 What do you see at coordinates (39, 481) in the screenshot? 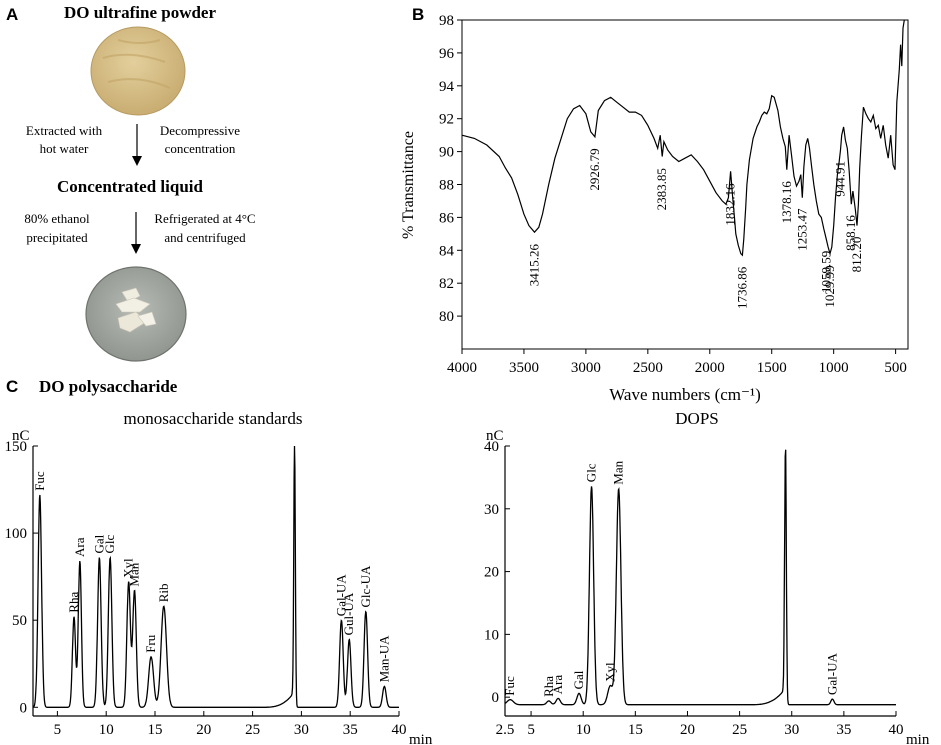
I see `standards-peak-label: Fuc` at bounding box center [39, 481].